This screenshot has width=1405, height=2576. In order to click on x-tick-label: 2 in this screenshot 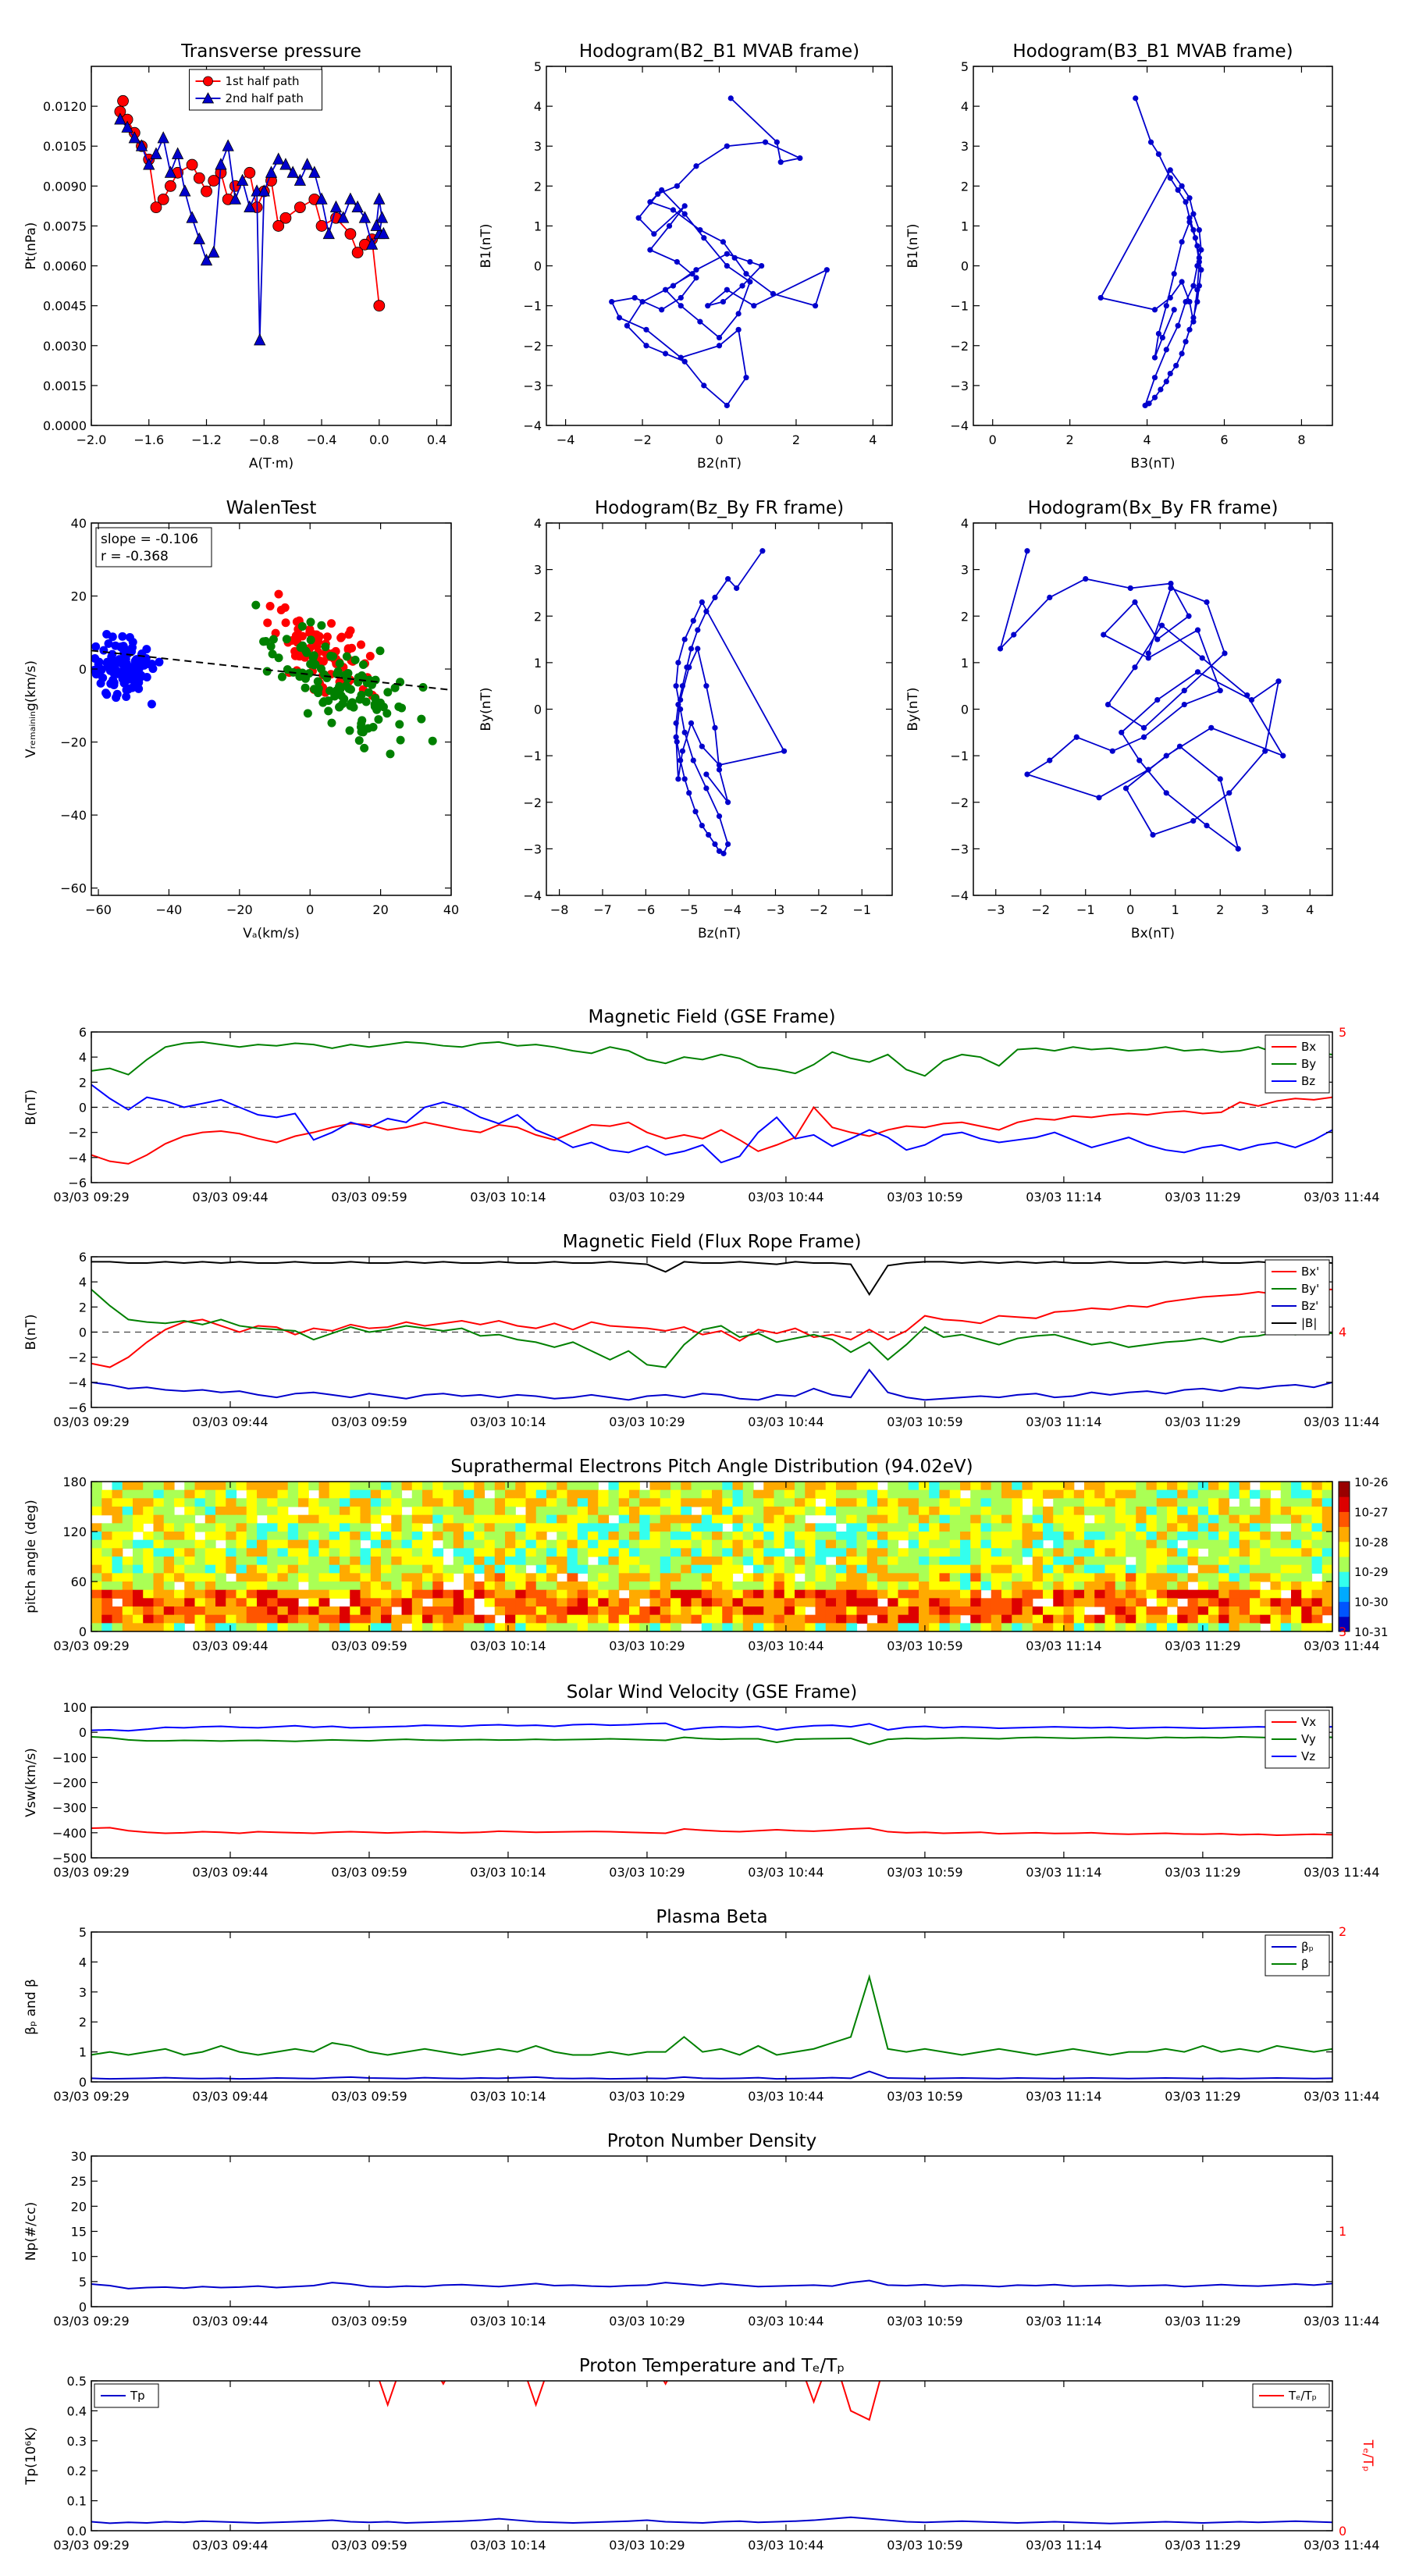, I will do `click(796, 439)`.